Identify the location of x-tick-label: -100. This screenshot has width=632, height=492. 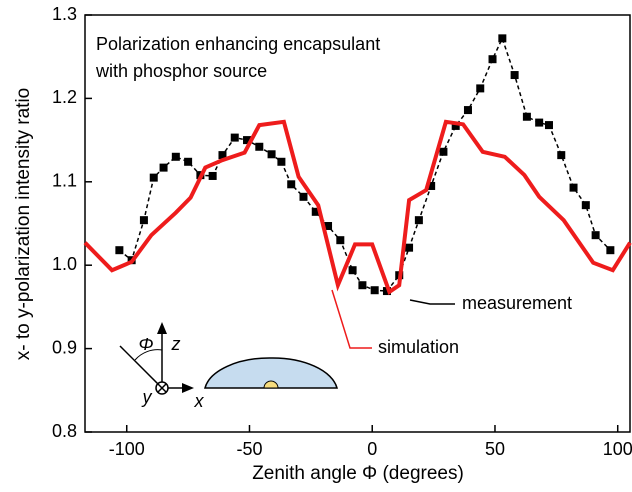
(127, 449).